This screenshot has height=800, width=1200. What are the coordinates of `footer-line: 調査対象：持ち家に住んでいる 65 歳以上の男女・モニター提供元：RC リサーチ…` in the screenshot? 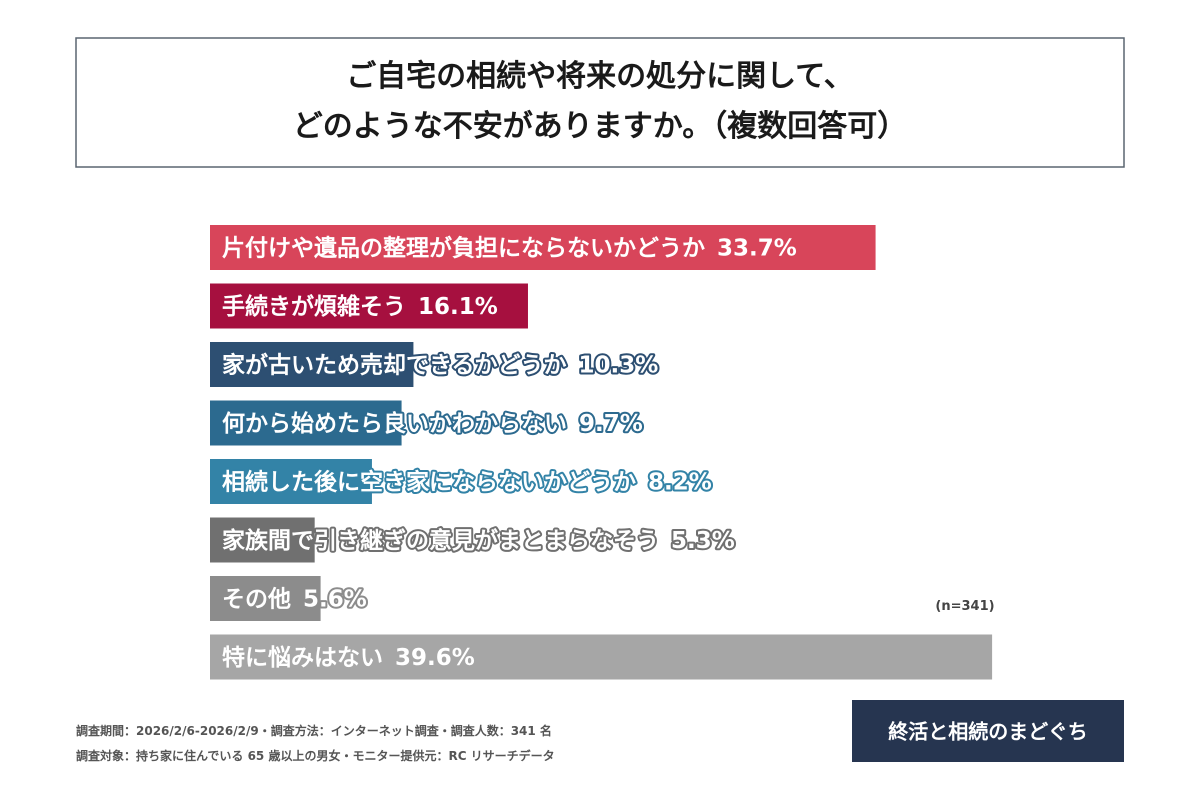 It's located at (315, 755).